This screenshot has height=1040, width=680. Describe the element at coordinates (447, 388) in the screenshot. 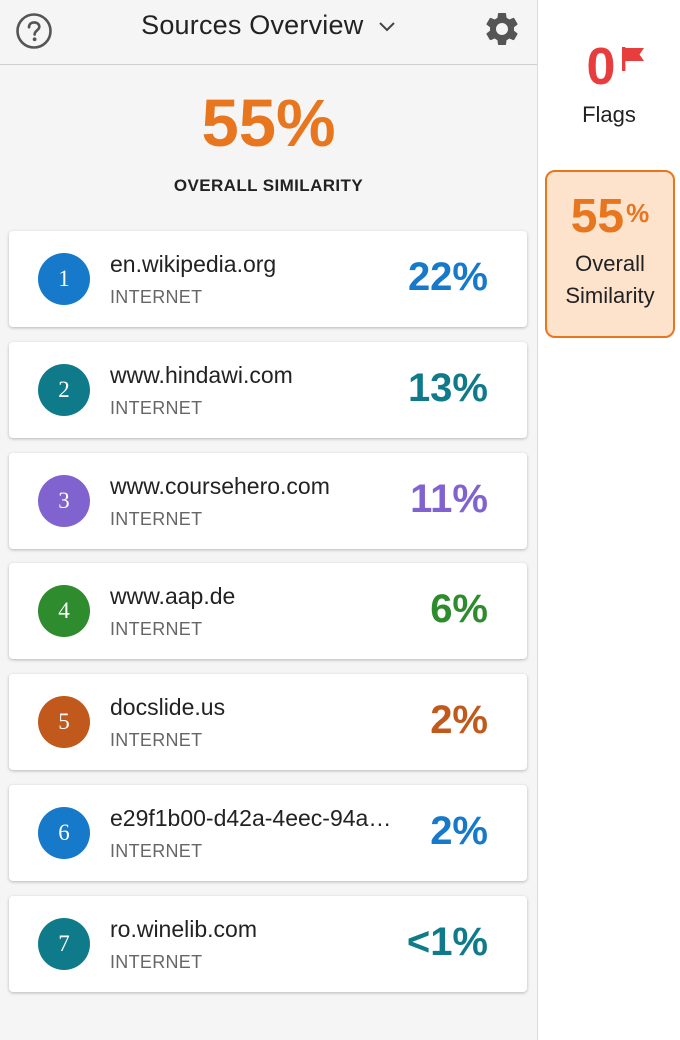

I see `source-percent: 13%` at that location.